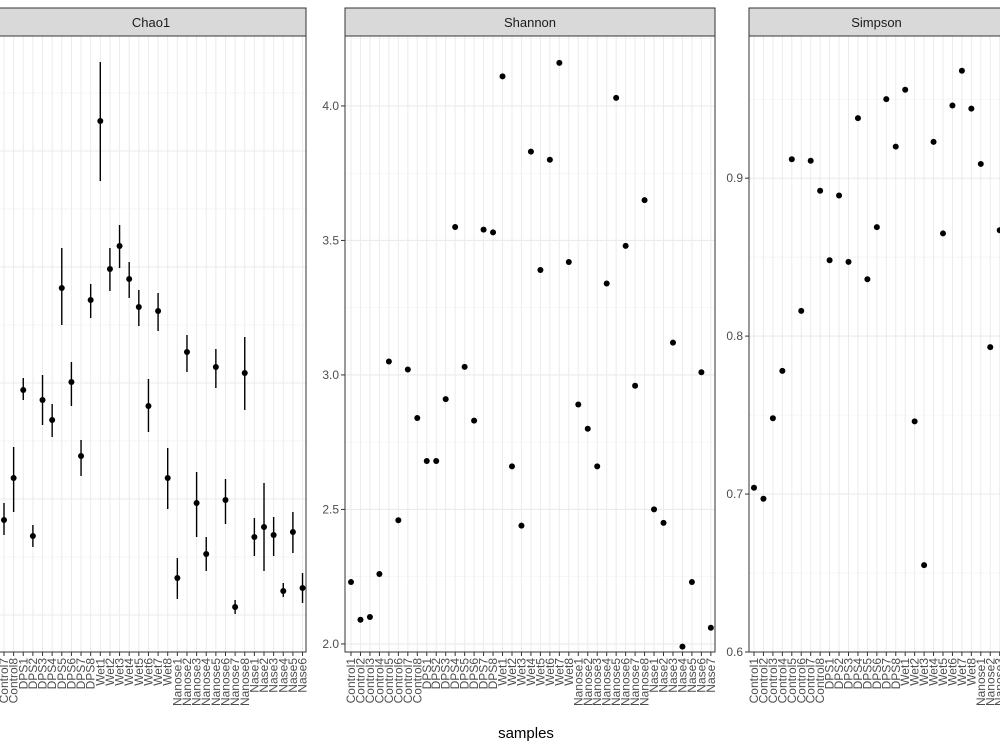 This screenshot has width=1000, height=750. Describe the element at coordinates (701, 675) in the screenshot. I see `x-tick-label: Nase6` at that location.